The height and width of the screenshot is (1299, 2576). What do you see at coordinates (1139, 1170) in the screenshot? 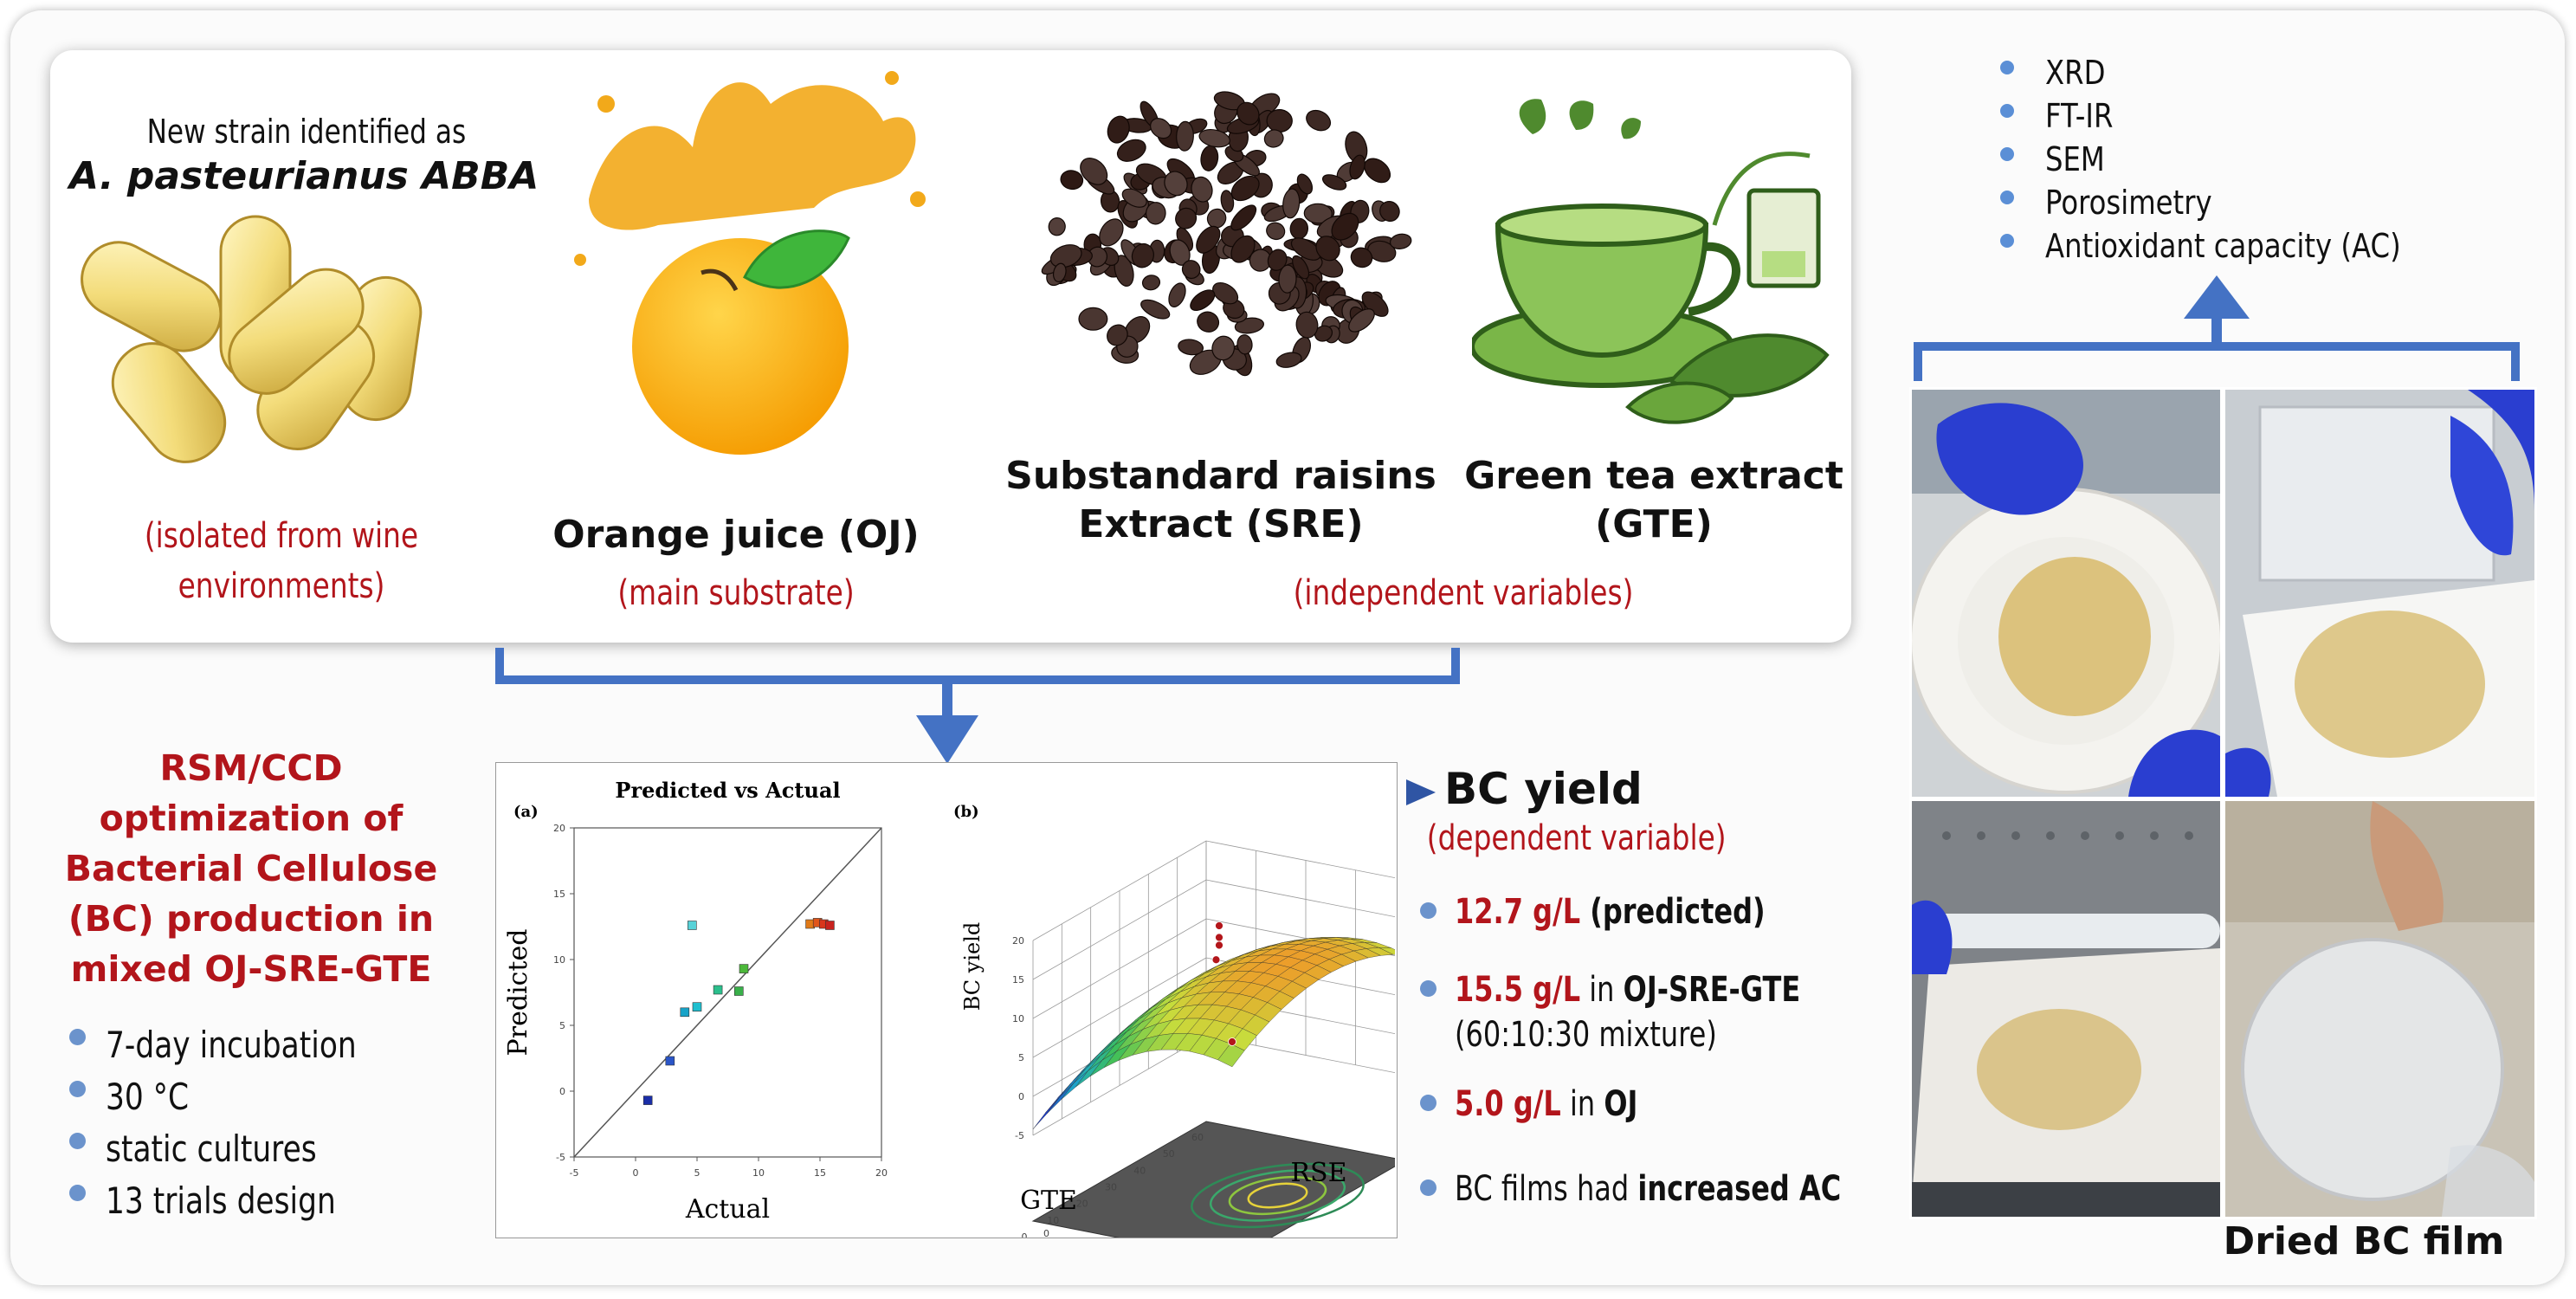
I see `x-tick-label: 40` at bounding box center [1139, 1170].